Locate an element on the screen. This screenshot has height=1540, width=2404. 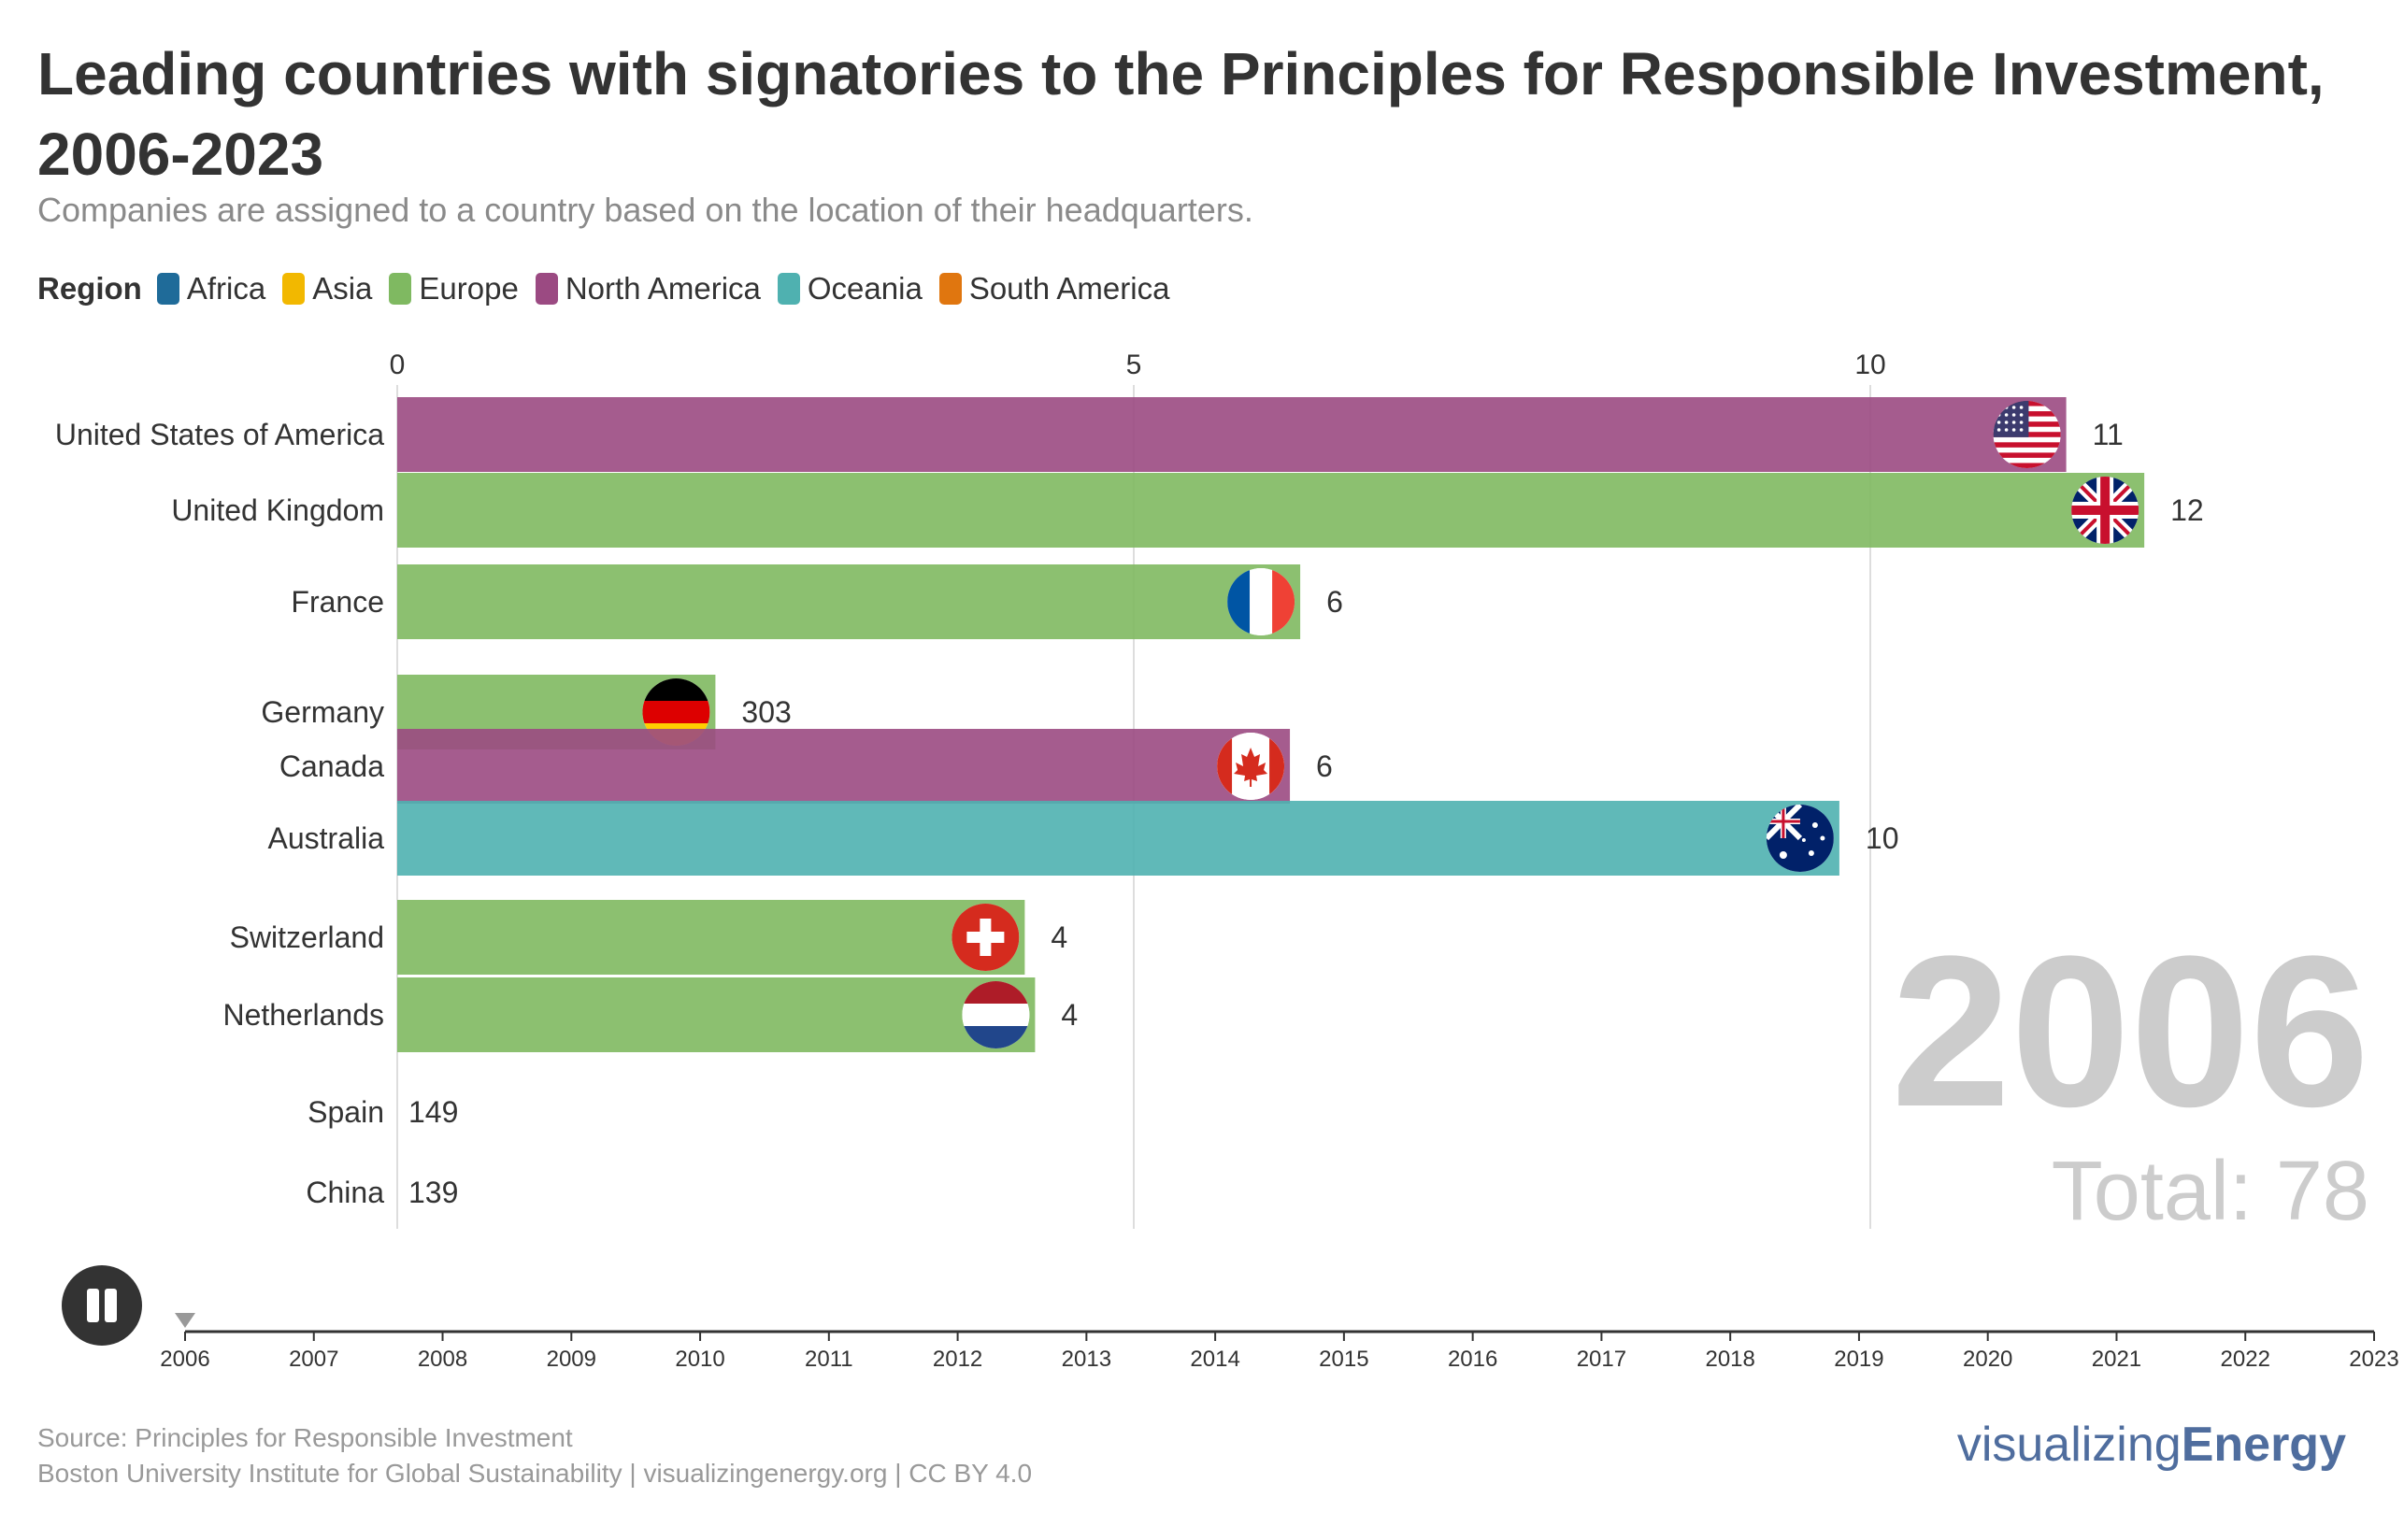
timeline-year-label: 2008 is located at coordinates (442, 1359).